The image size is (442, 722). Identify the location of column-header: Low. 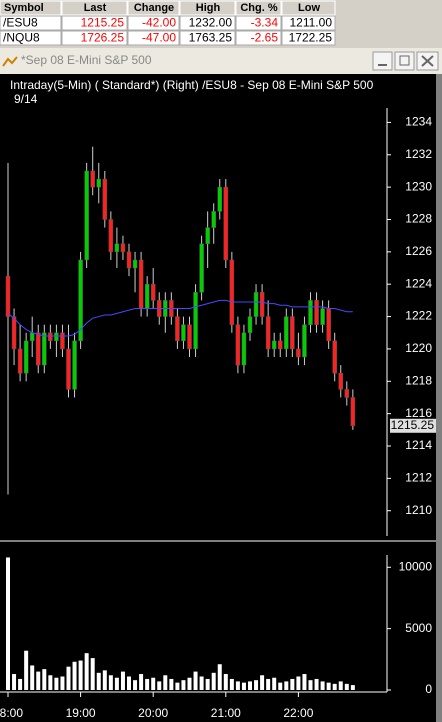
(309, 8).